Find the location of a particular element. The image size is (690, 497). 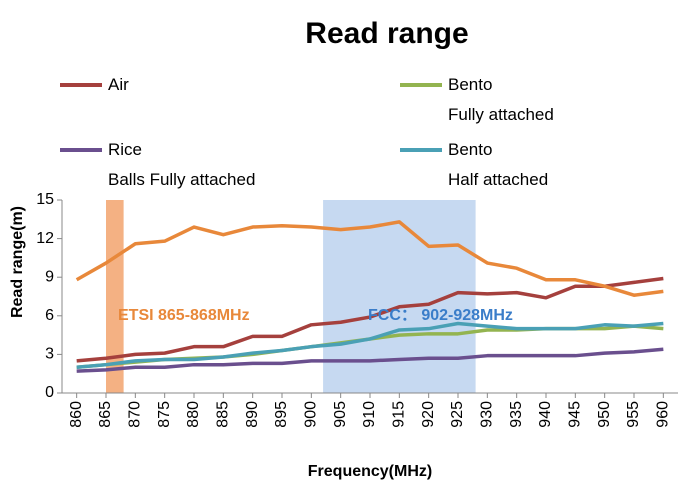

x-tick-label: 915 is located at coordinates (399, 414).